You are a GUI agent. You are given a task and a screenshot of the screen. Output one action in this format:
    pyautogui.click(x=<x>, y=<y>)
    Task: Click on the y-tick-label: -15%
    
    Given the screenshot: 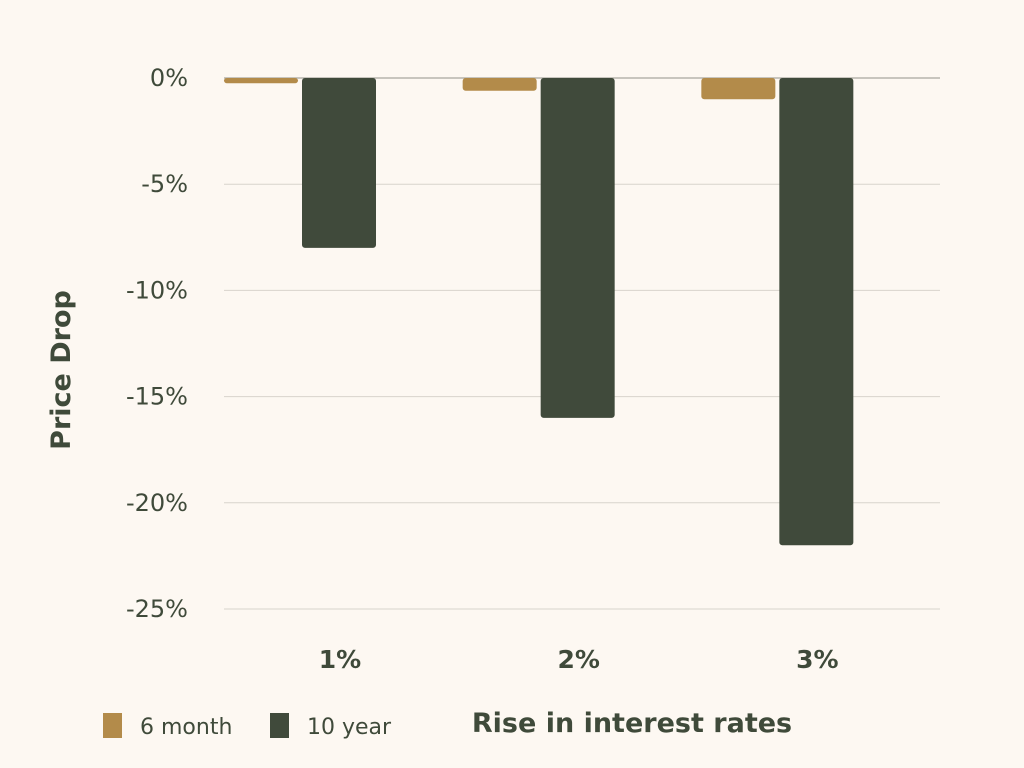 What is the action you would take?
    pyautogui.click(x=157, y=397)
    